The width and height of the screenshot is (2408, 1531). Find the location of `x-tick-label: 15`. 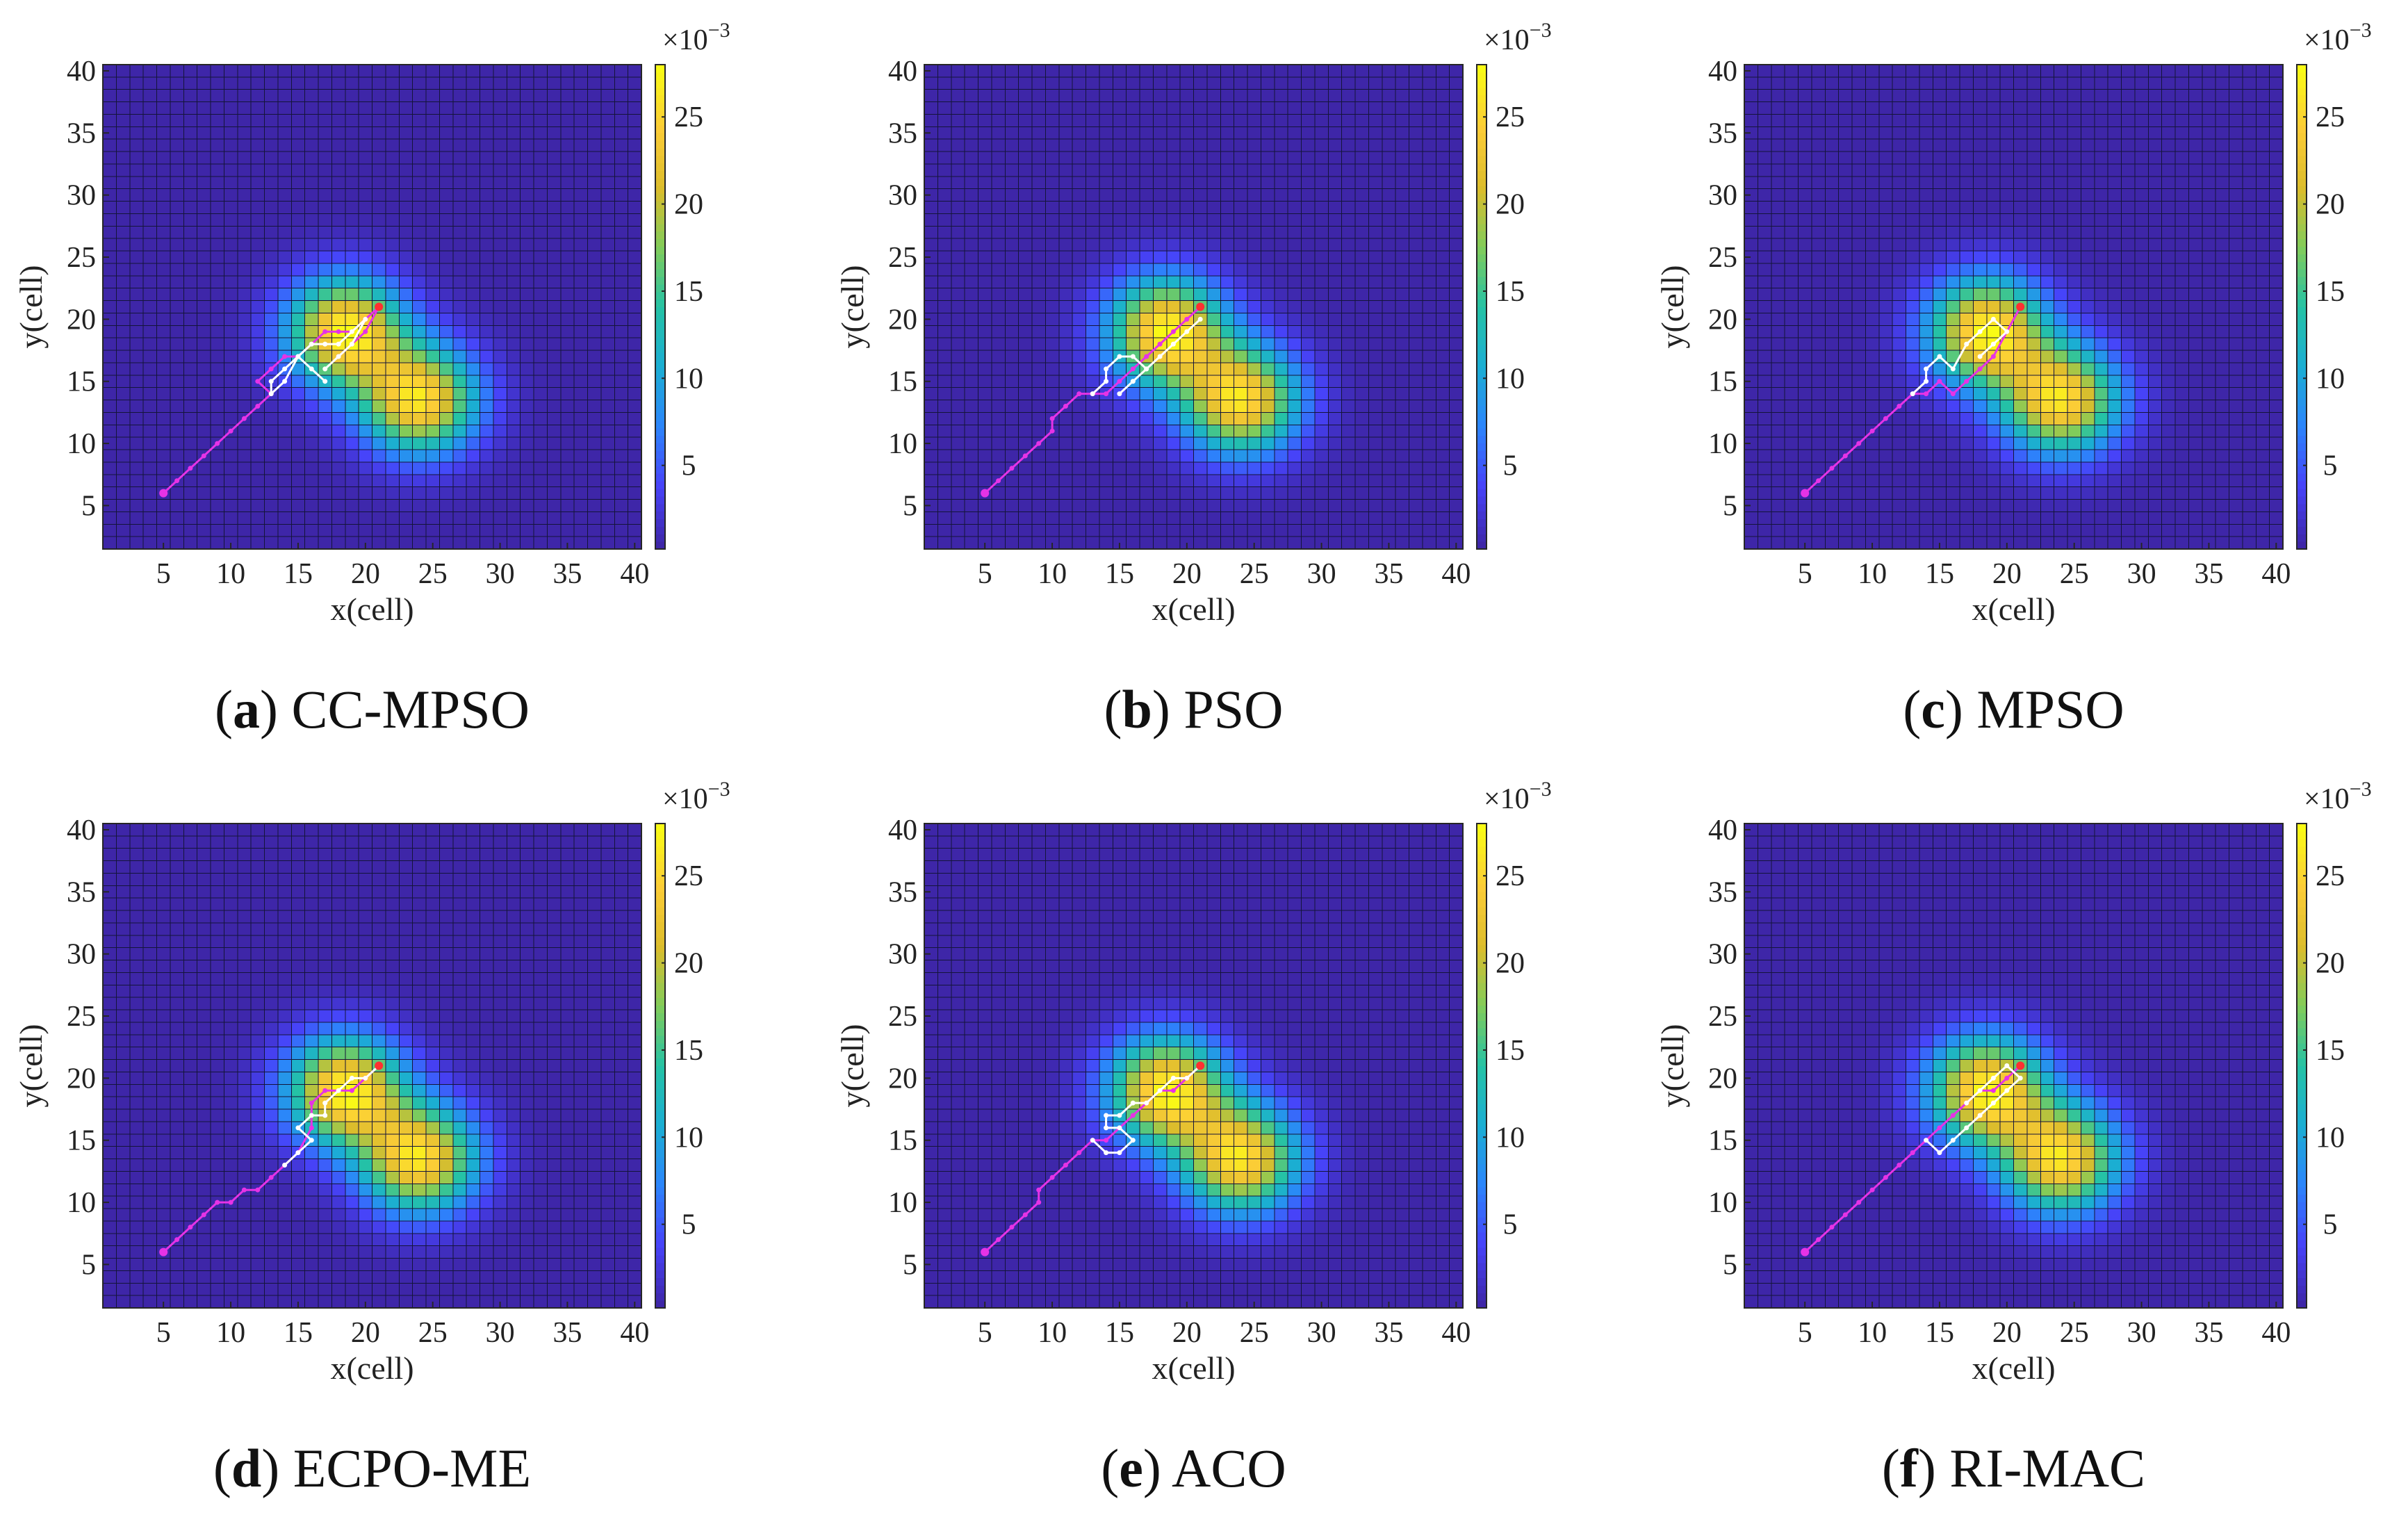

x-tick-label: 15 is located at coordinates (1119, 574).